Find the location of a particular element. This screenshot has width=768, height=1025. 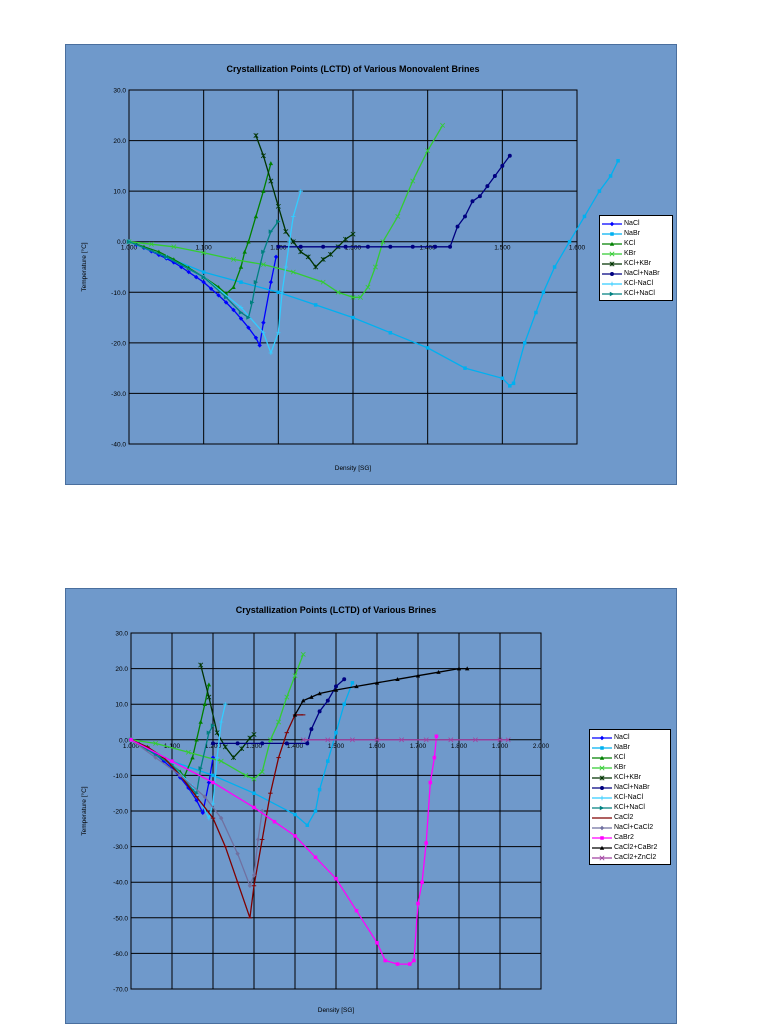

y-tick-label: -20.0 is located at coordinates (118, 343).